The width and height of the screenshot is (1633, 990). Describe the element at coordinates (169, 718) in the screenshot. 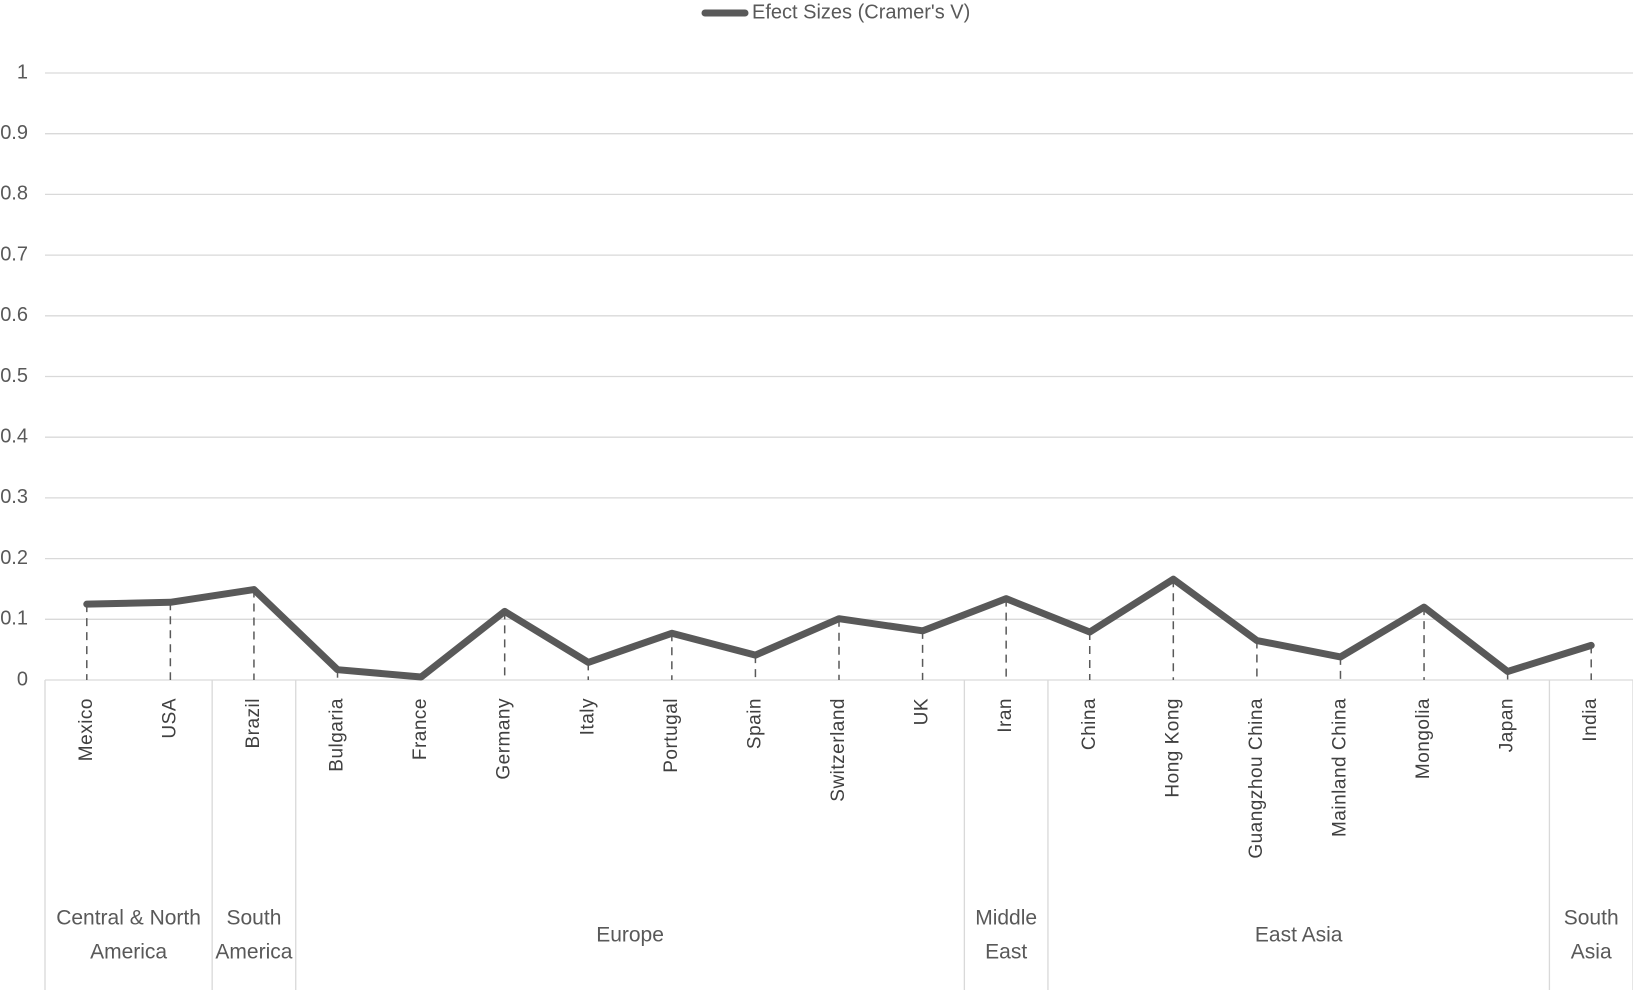

I see `x-tick-label: USA` at that location.